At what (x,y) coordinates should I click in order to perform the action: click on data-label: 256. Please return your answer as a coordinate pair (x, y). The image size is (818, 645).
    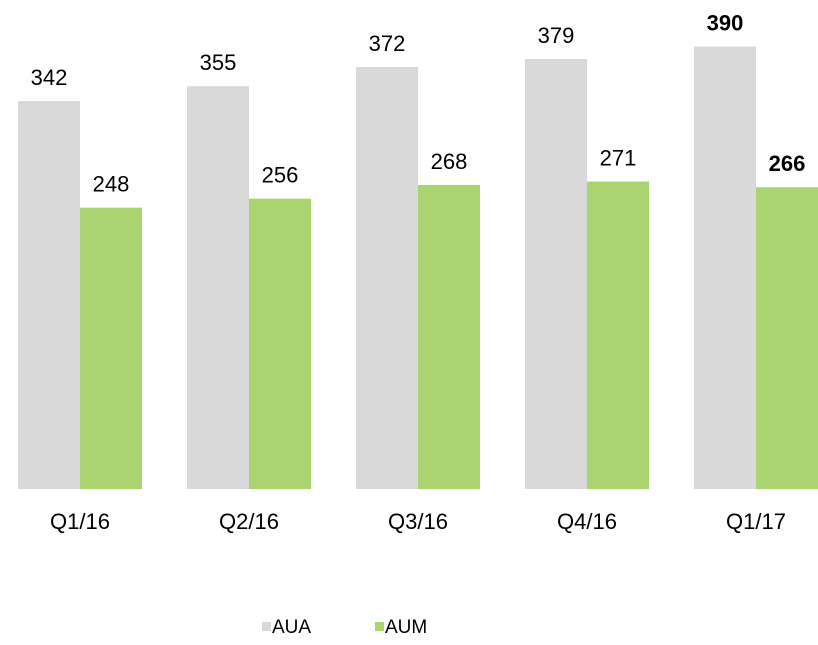
    Looking at the image, I should click on (280, 174).